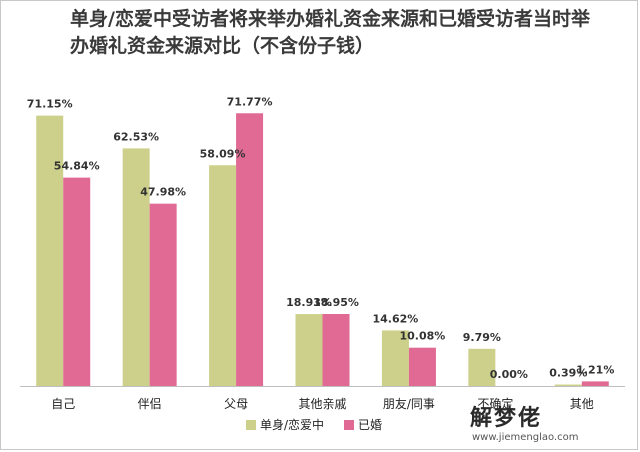  I want to click on data-label-married-5: 0.00%, so click(509, 374).